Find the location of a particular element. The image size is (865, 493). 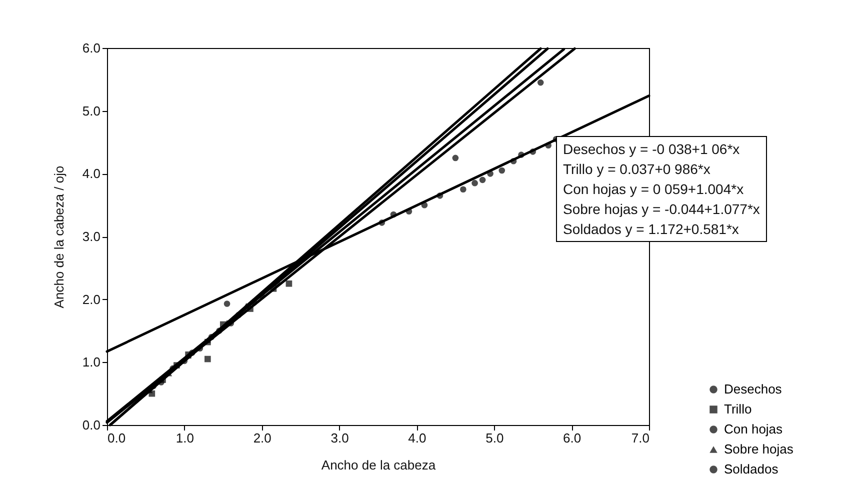

y-tick-label: 5.0 is located at coordinates (91, 110).